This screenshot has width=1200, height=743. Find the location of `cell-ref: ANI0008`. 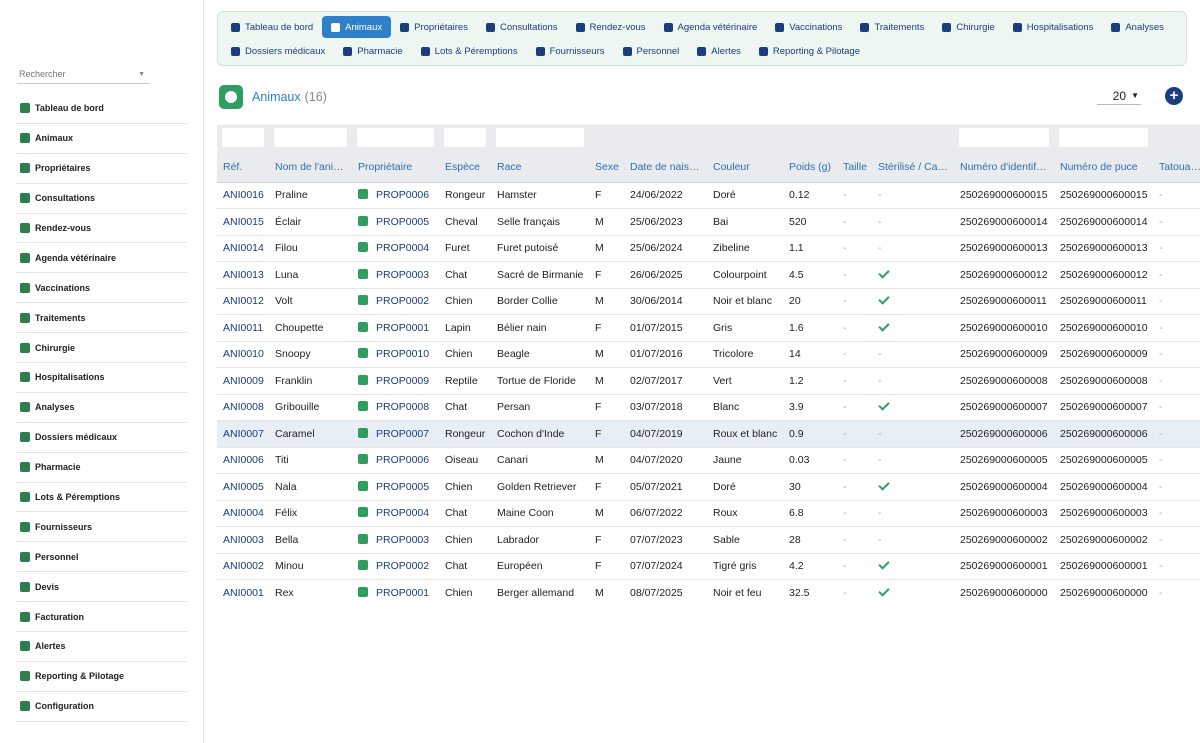

cell-ref: ANI0008 is located at coordinates (243, 407).